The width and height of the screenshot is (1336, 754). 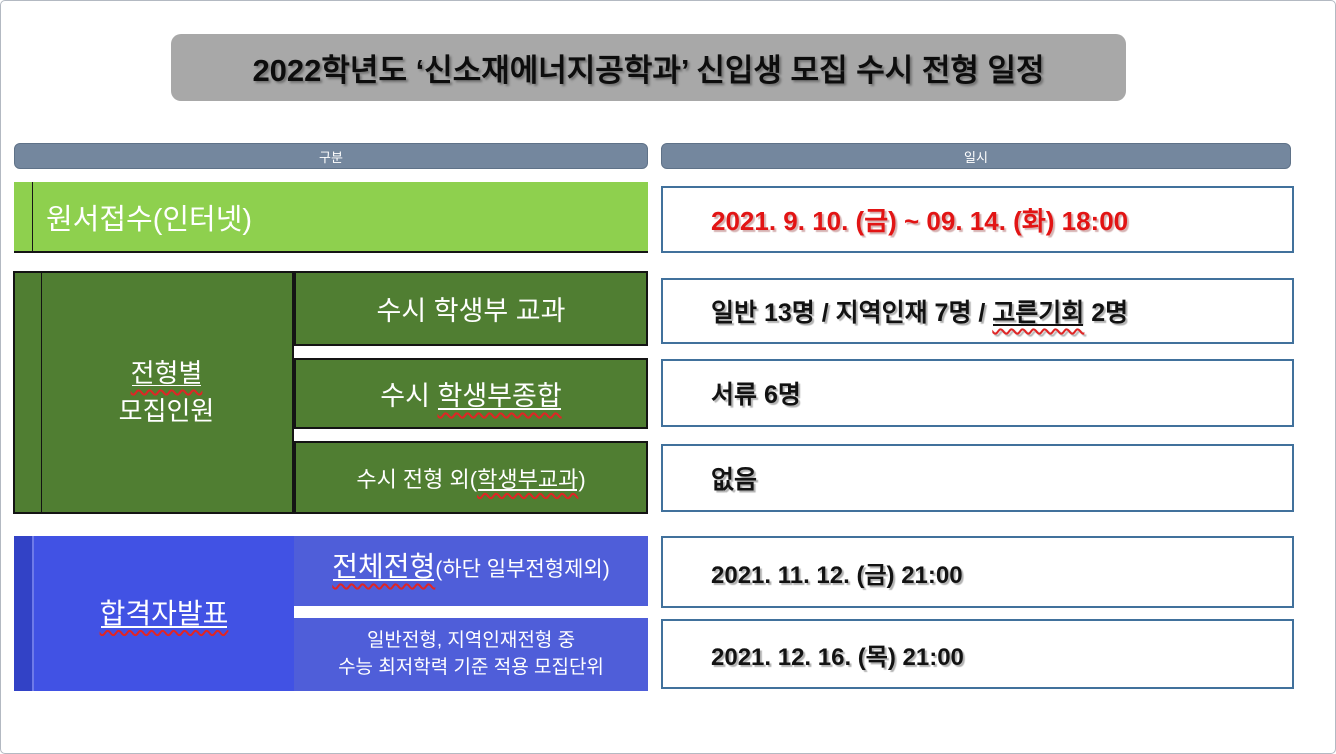 What do you see at coordinates (471, 640) in the screenshot?
I see `announcement-item-label-line1: 일반전형, 지역인재전형 중` at bounding box center [471, 640].